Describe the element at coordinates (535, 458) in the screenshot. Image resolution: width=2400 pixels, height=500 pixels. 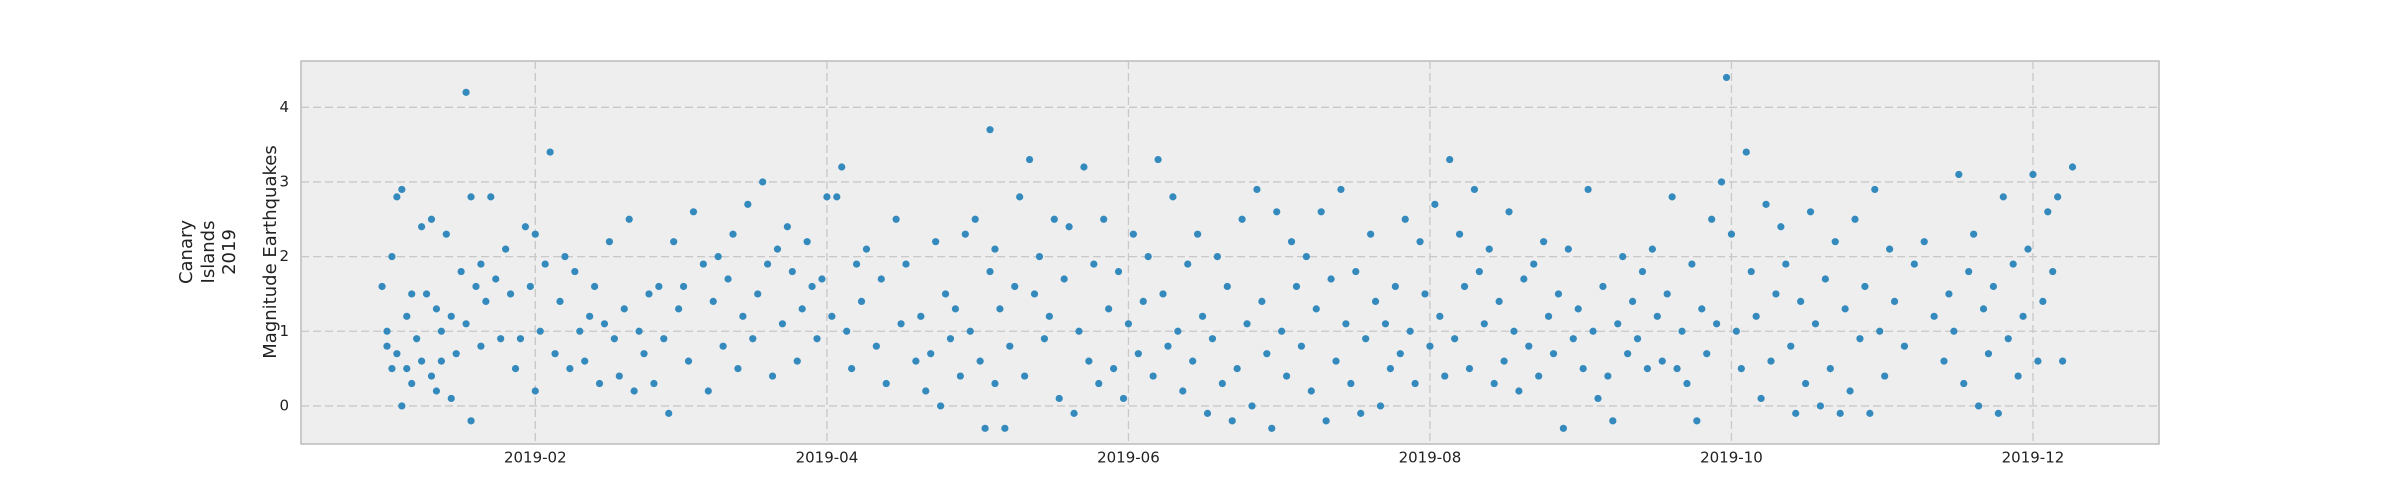
I see `x-tick-label: 2019-02` at that location.